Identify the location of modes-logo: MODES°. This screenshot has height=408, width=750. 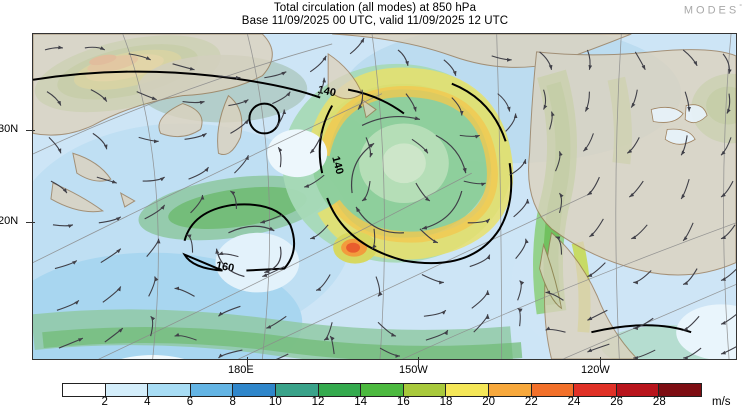
(713, 10).